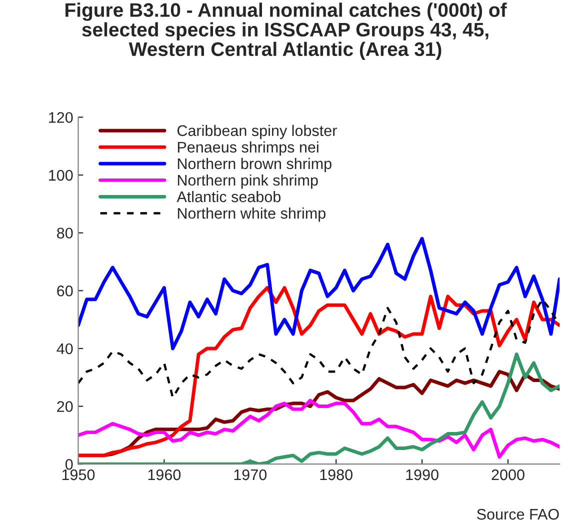 The width and height of the screenshot is (571, 528). I want to click on y-tick-label: 100, so click(61, 175).